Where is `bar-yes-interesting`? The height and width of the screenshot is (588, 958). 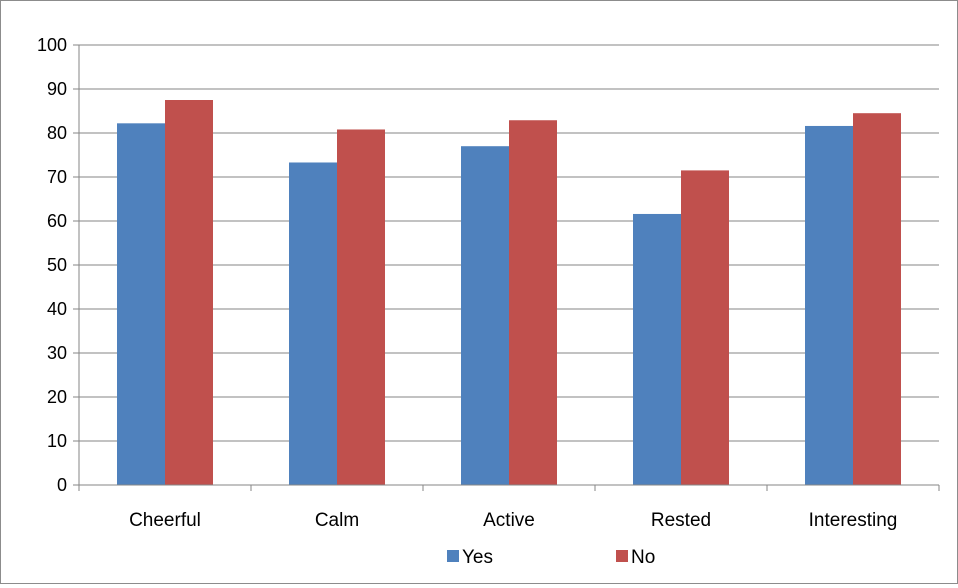
bar-yes-interesting is located at coordinates (829, 305).